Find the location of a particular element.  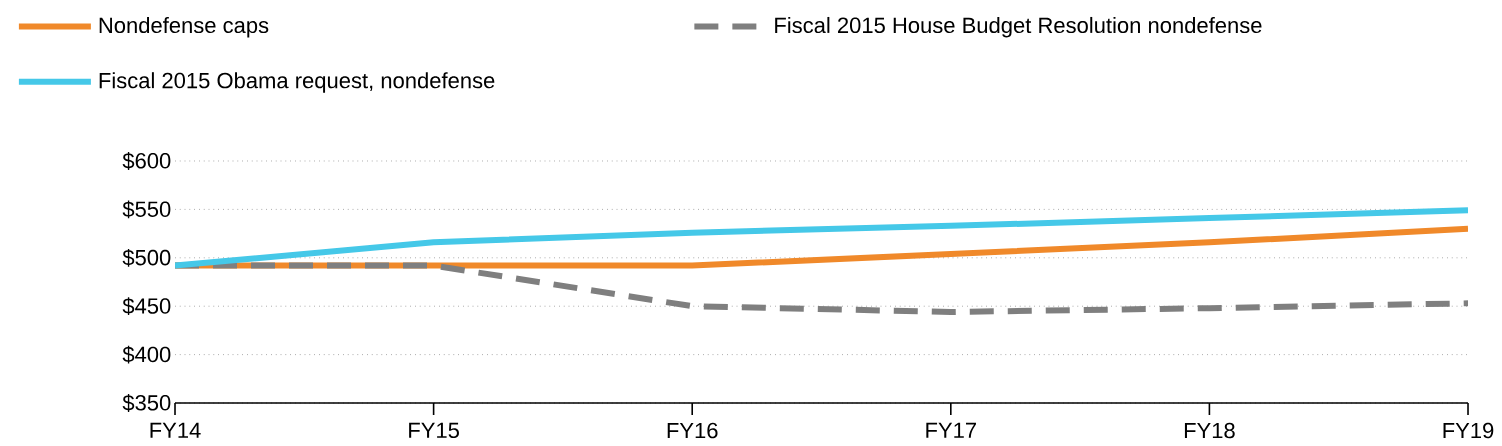

y-tick-label: $550 is located at coordinates (146, 209).